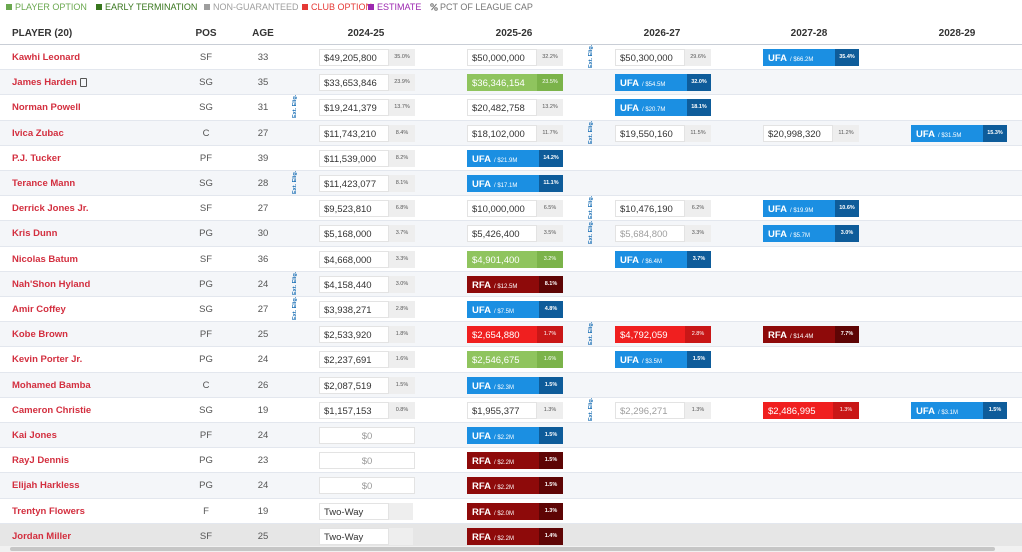 The height and width of the screenshot is (552, 1022). What do you see at coordinates (367, 461) in the screenshot?
I see `amount: $0` at bounding box center [367, 461].